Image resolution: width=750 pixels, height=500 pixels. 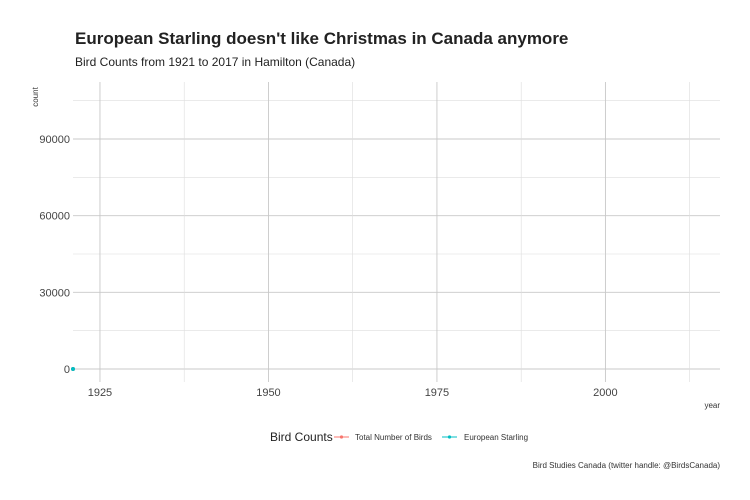 What do you see at coordinates (393, 437) in the screenshot?
I see `legend-label-total: Total Number of Birds` at bounding box center [393, 437].